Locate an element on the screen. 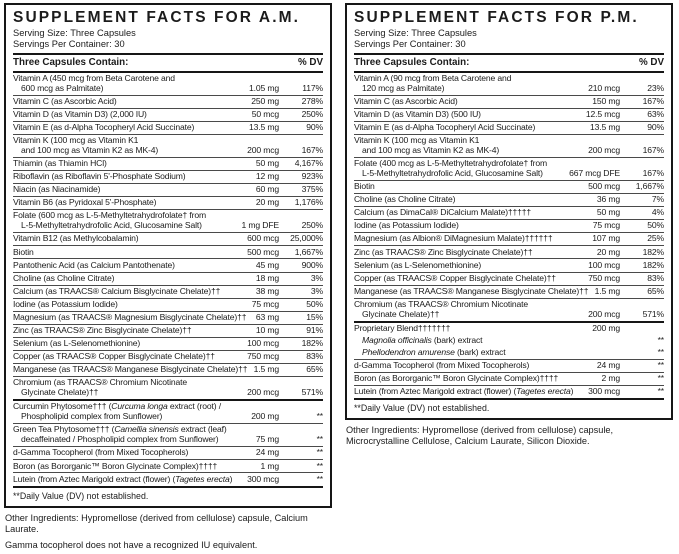  amount-cell: 18 mg is located at coordinates (267, 277).